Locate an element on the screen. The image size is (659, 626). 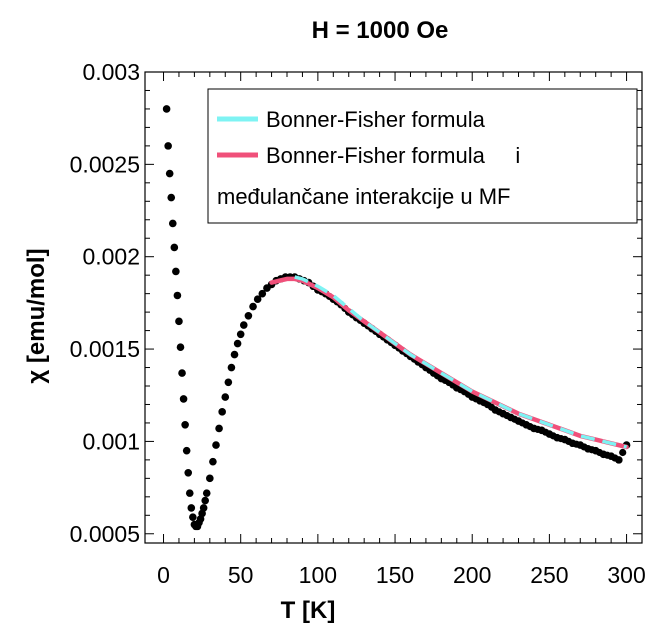
y-tick-label: 0.003 is located at coordinates (111, 72).